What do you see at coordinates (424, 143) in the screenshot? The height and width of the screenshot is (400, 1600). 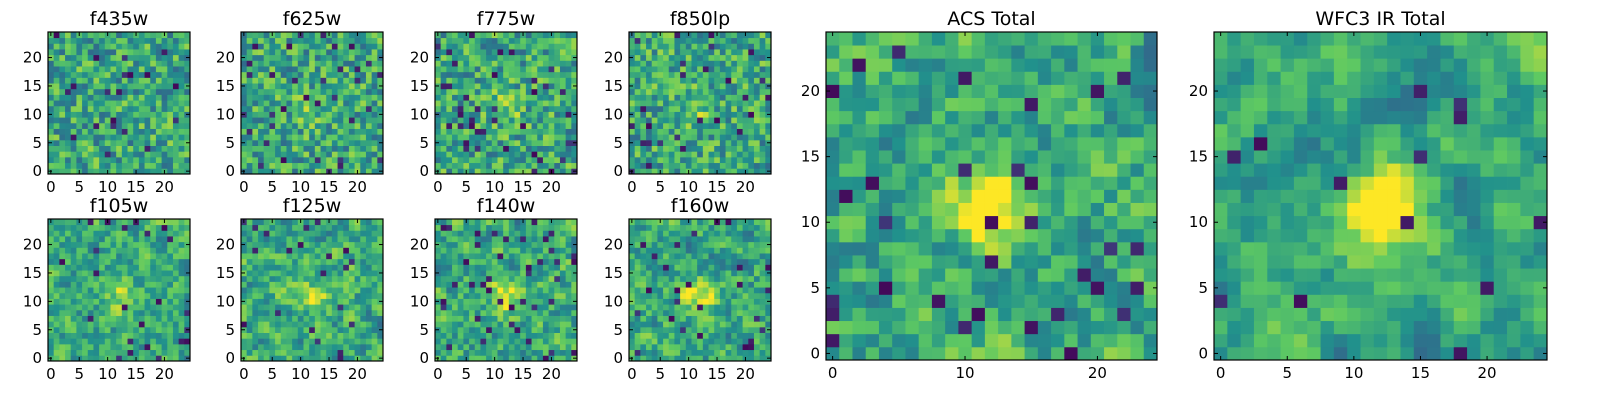 I see `y-tick-label: 5` at bounding box center [424, 143].